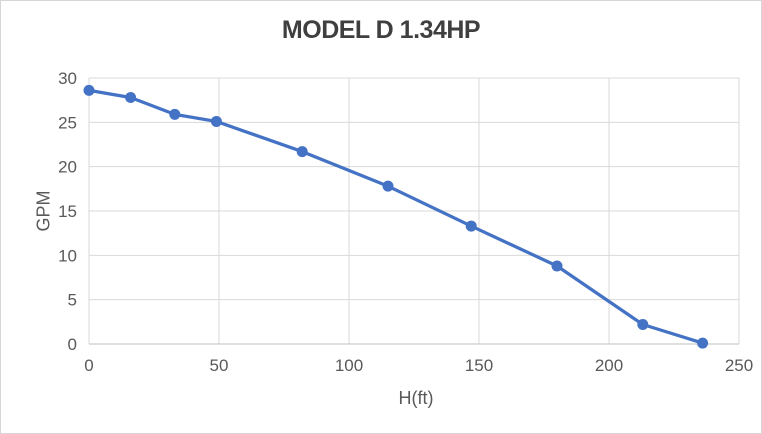 The width and height of the screenshot is (762, 434). What do you see at coordinates (381, 30) in the screenshot?
I see `chart-title: MODEL D 1.34HP` at bounding box center [381, 30].